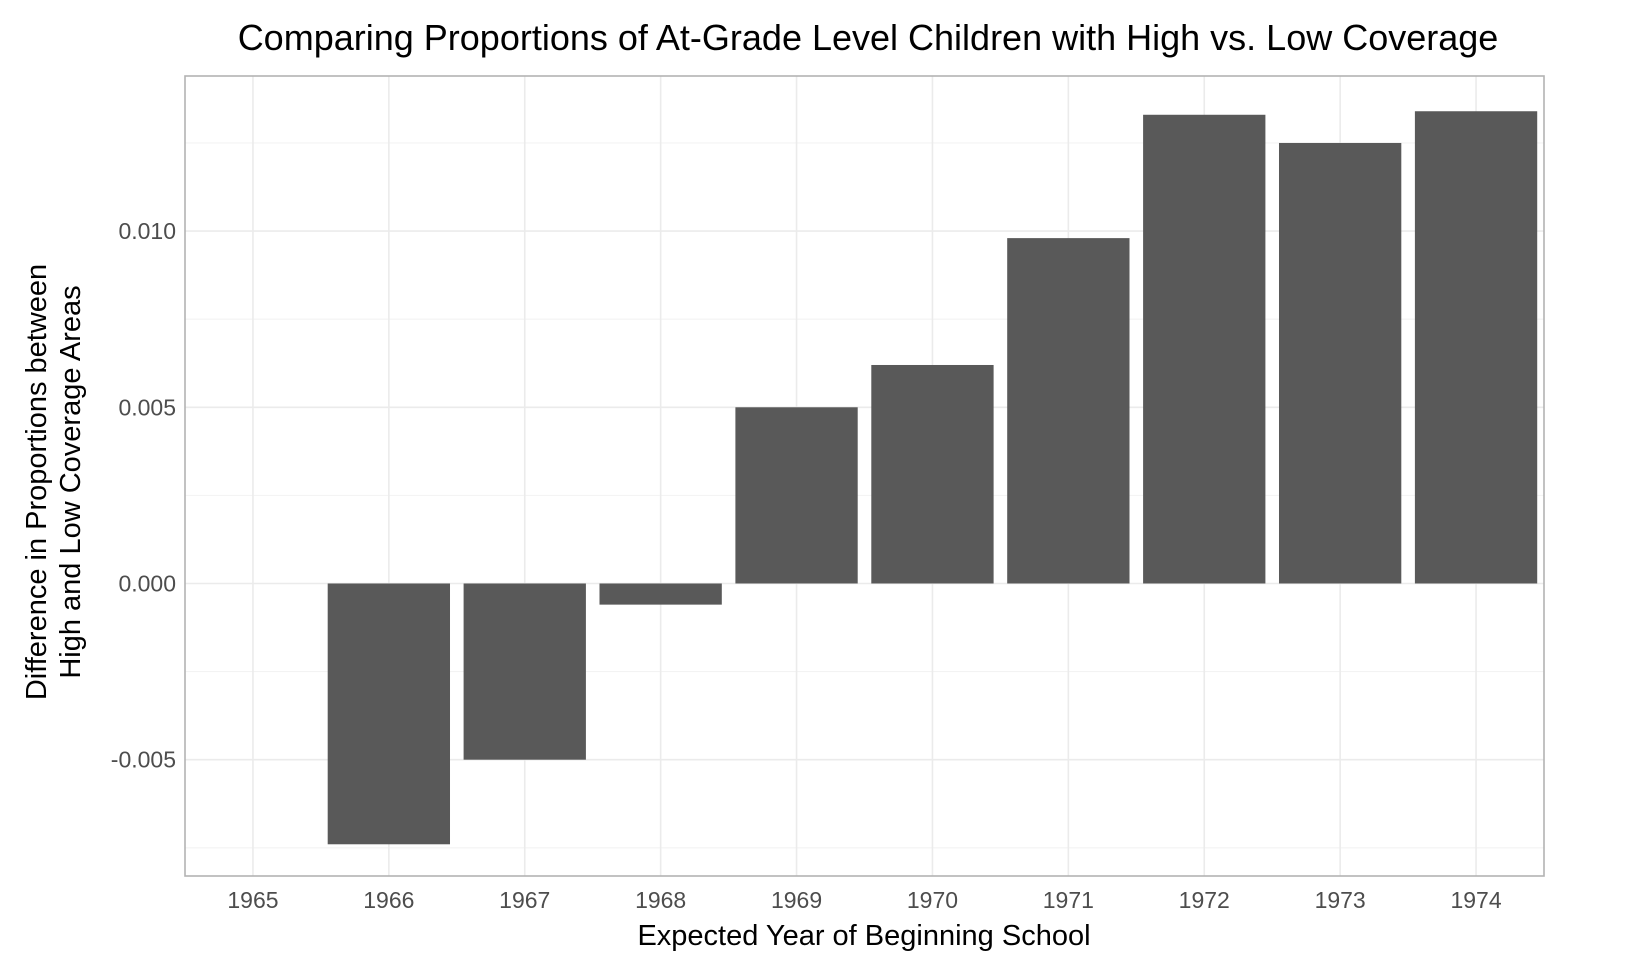 The width and height of the screenshot is (1636, 974). I want to click on x-tick-label: 1972, so click(1204, 900).